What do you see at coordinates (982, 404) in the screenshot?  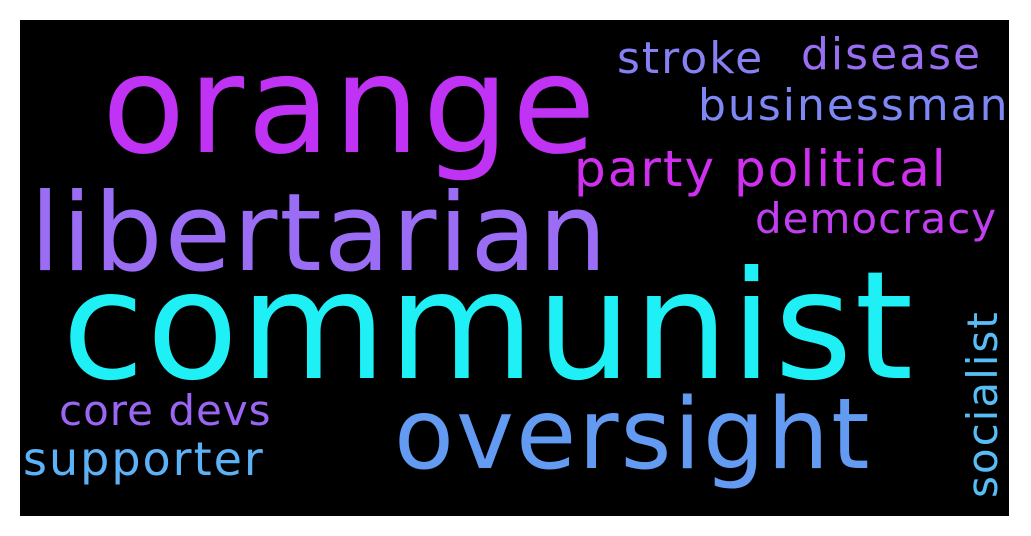 I see `word-socialist: socialist` at bounding box center [982, 404].